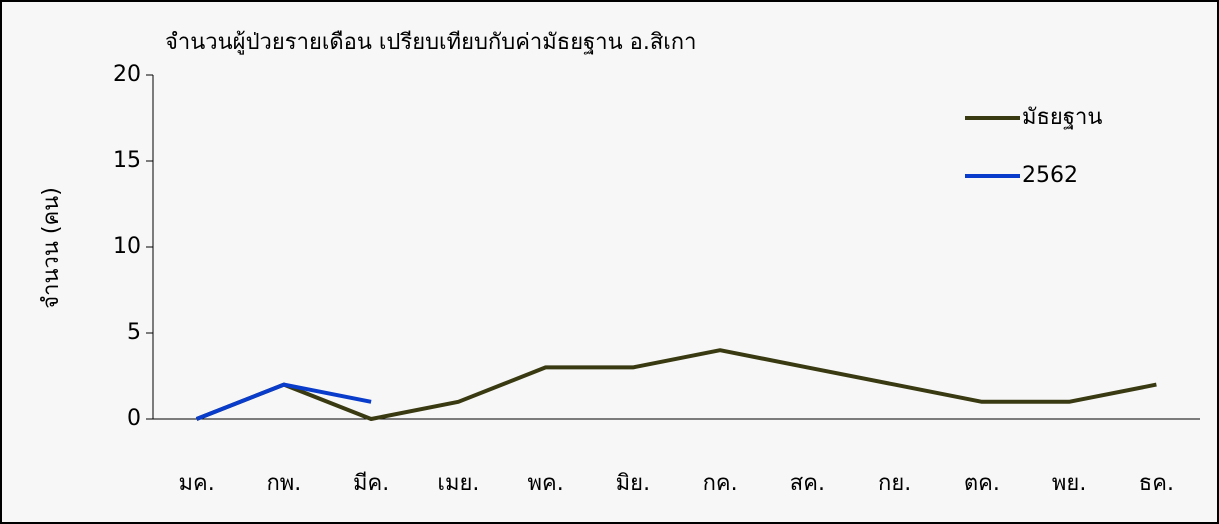 The height and width of the screenshot is (524, 1219). Describe the element at coordinates (134, 418) in the screenshot. I see `y-tick-label: 0` at that location.